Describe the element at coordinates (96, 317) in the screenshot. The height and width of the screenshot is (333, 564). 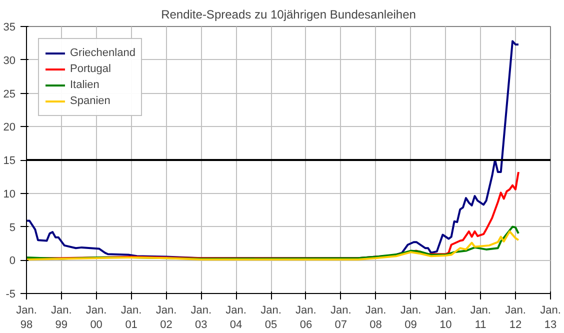
I see `x-tick-label: Jan. 00` at that location.